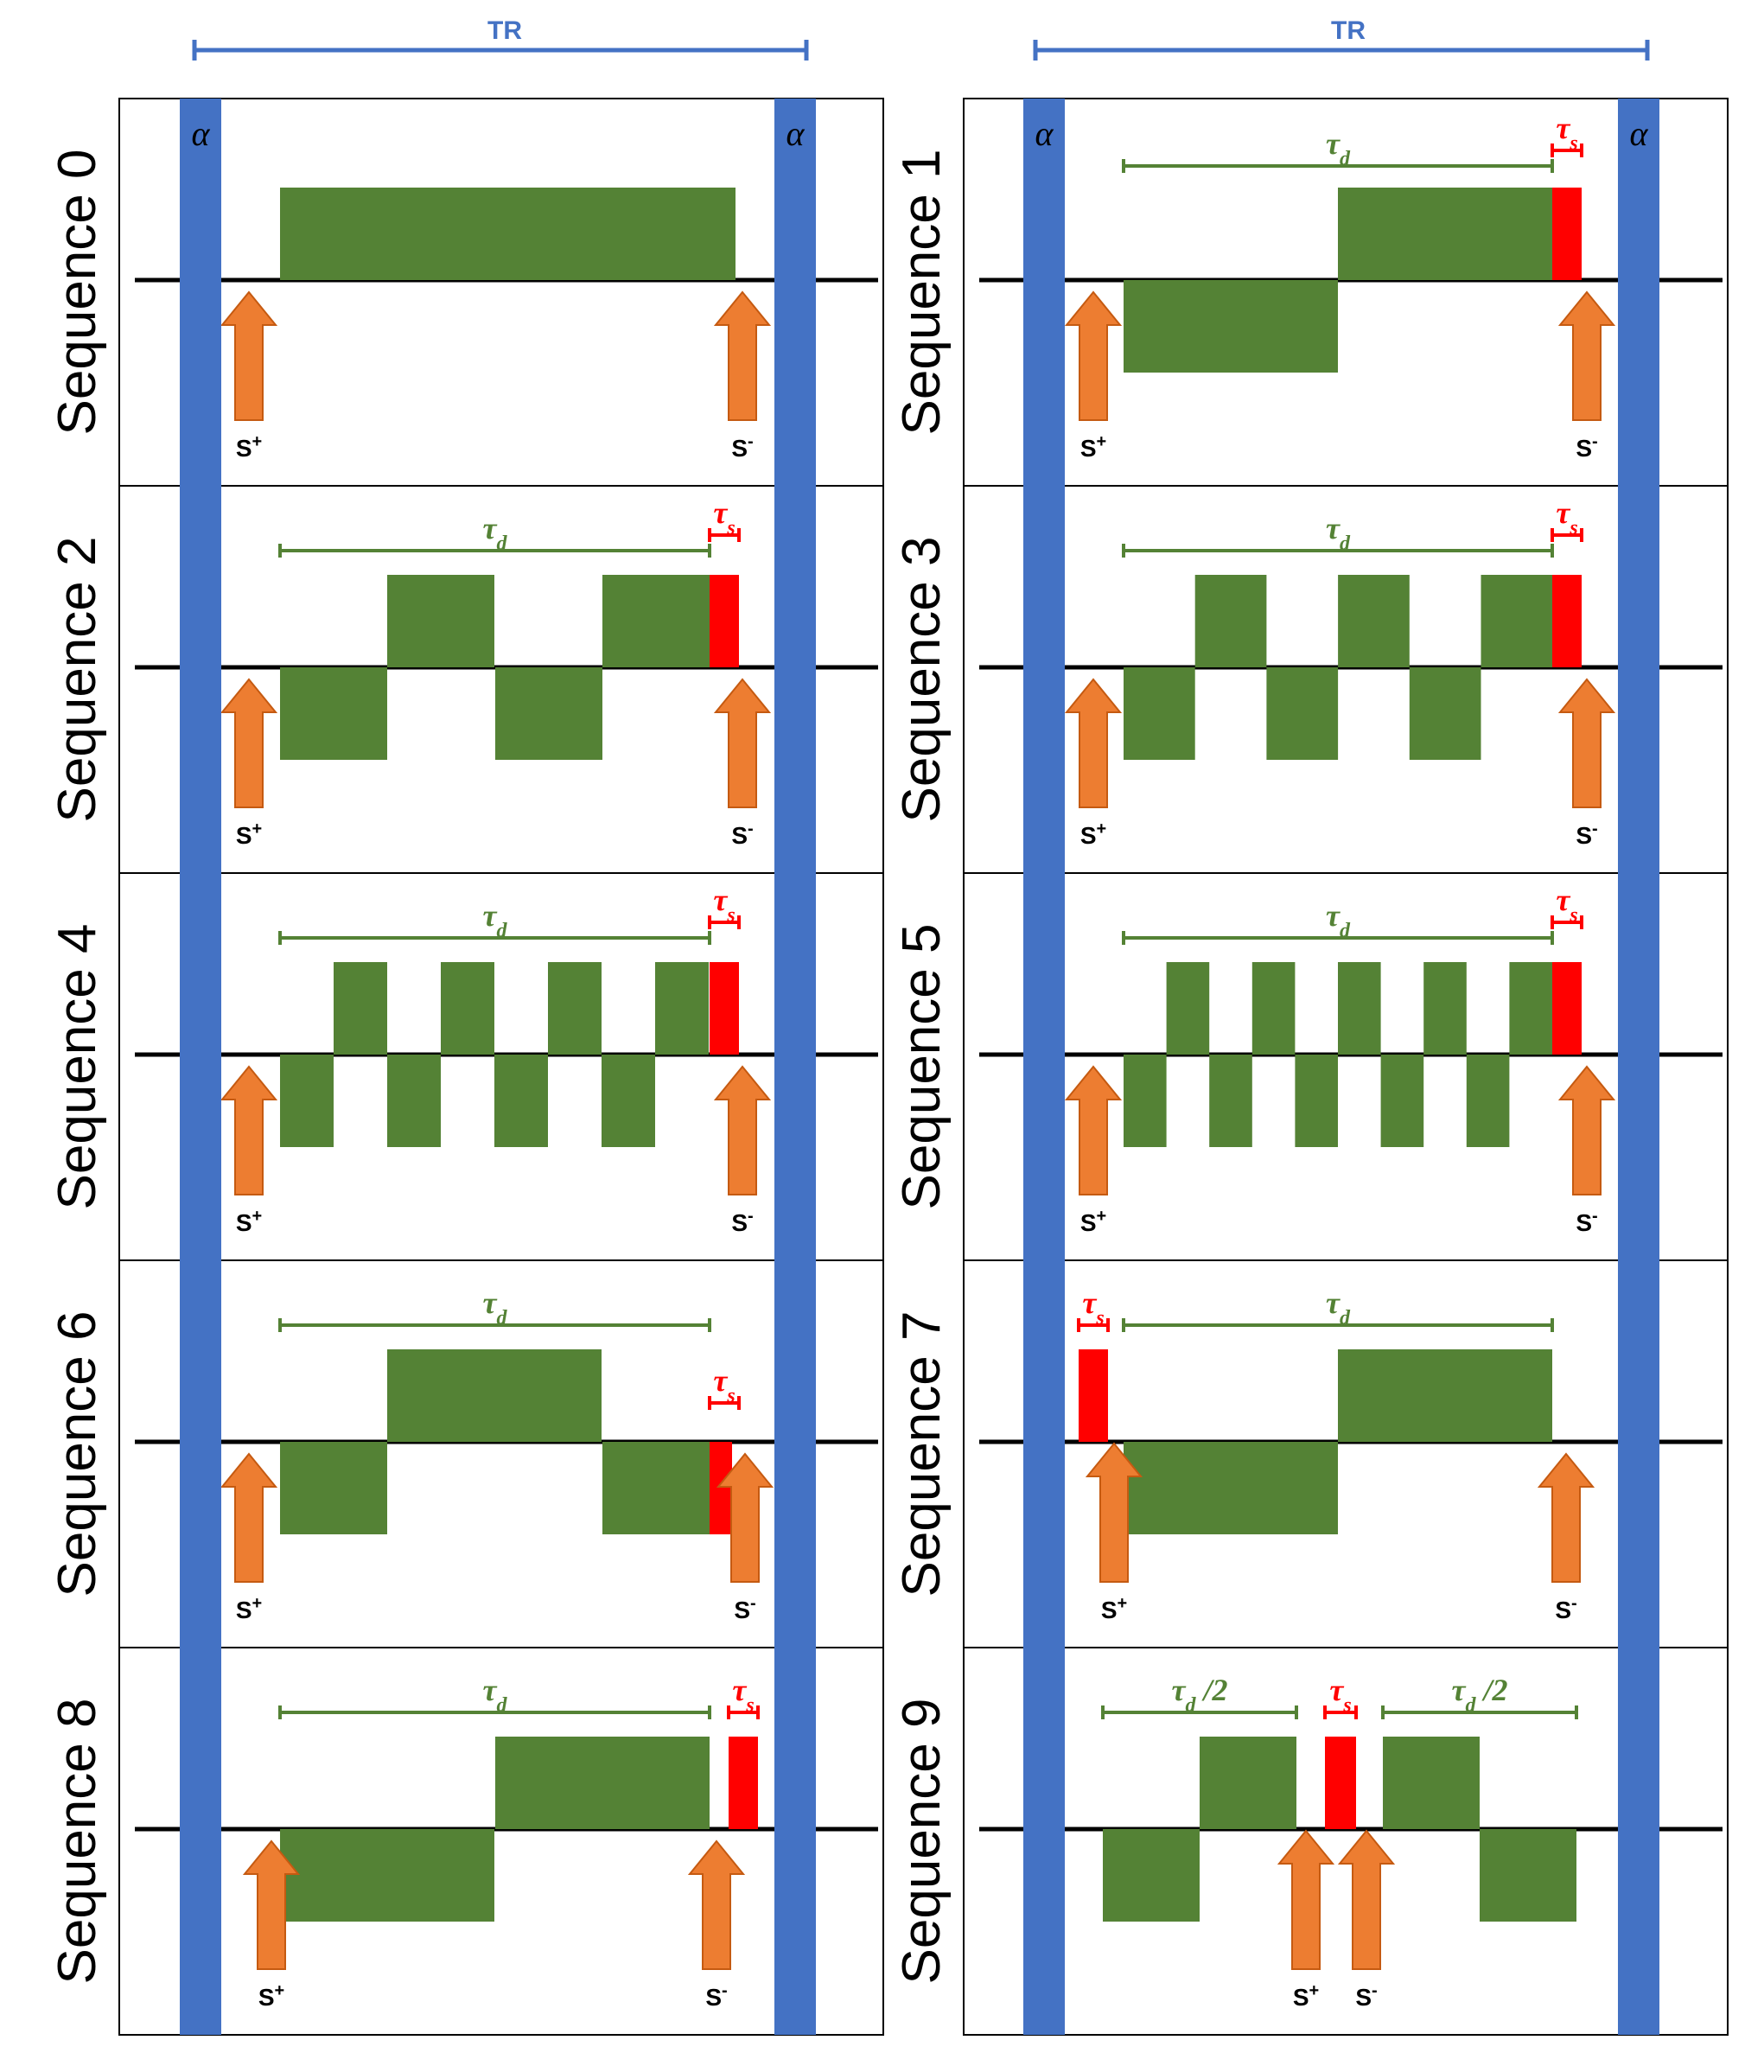  I want to click on tr-label: TR, so click(1348, 31).